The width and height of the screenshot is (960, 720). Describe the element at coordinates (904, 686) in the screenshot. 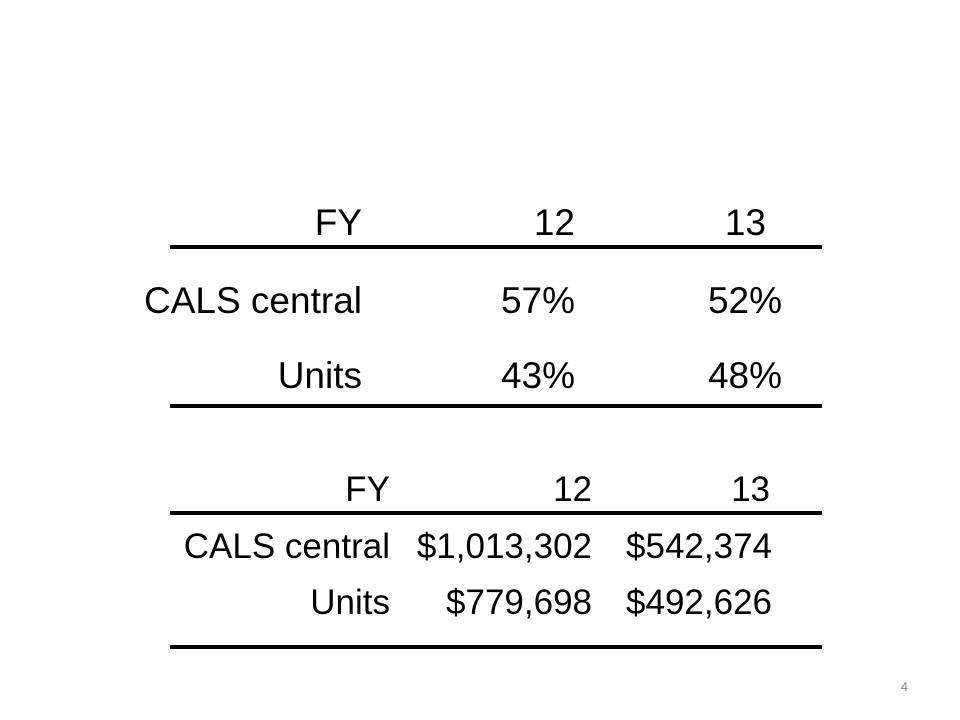

I see `page-number: 4` at that location.